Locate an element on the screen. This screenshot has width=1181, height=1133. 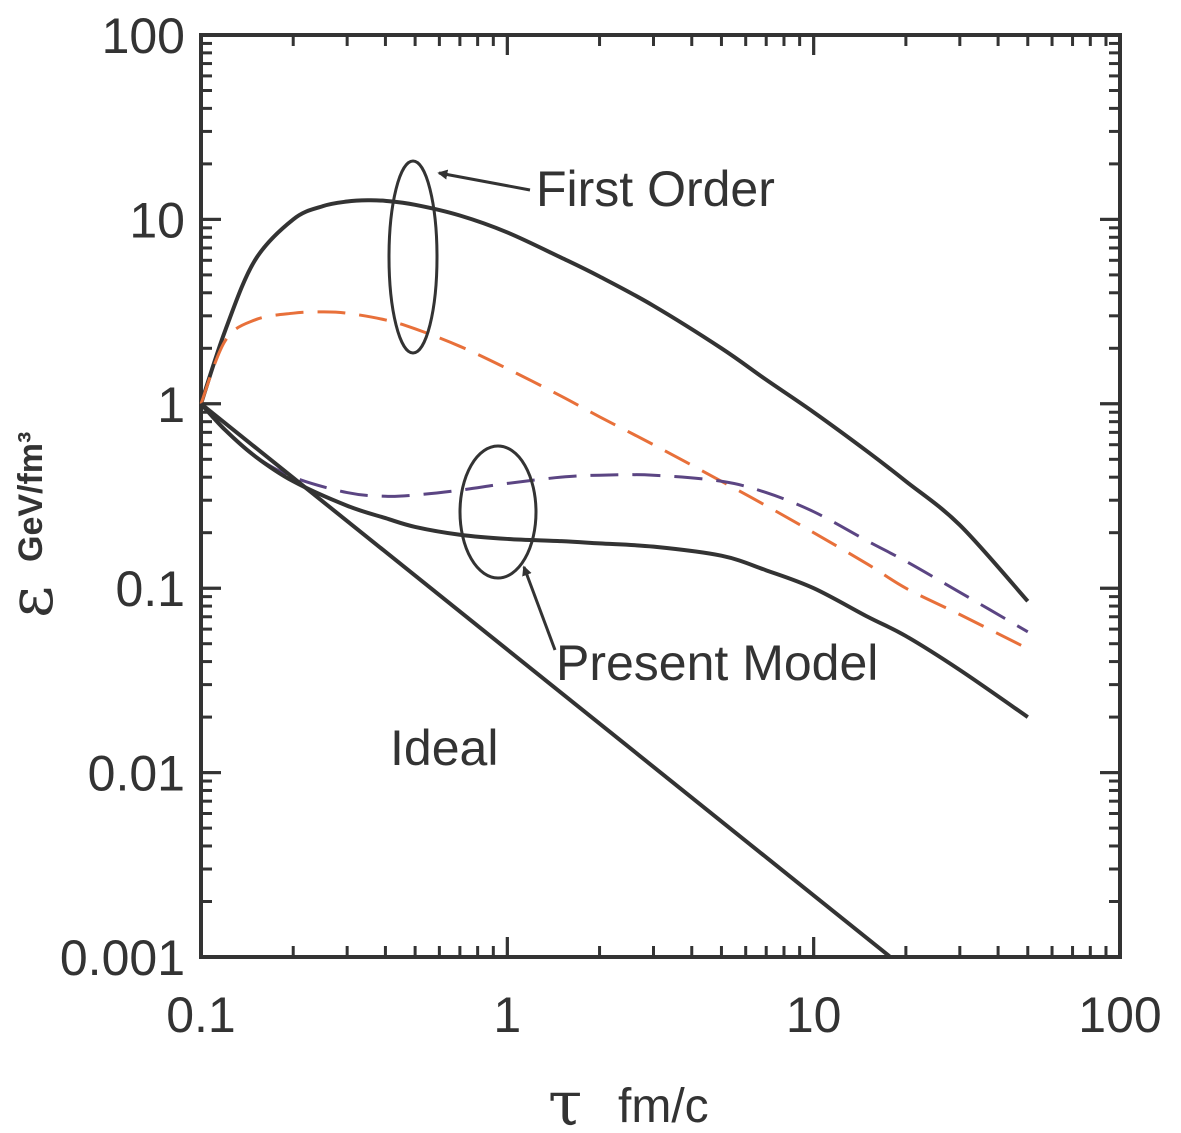
x-axis-unit: fm/c is located at coordinates (663, 1106).